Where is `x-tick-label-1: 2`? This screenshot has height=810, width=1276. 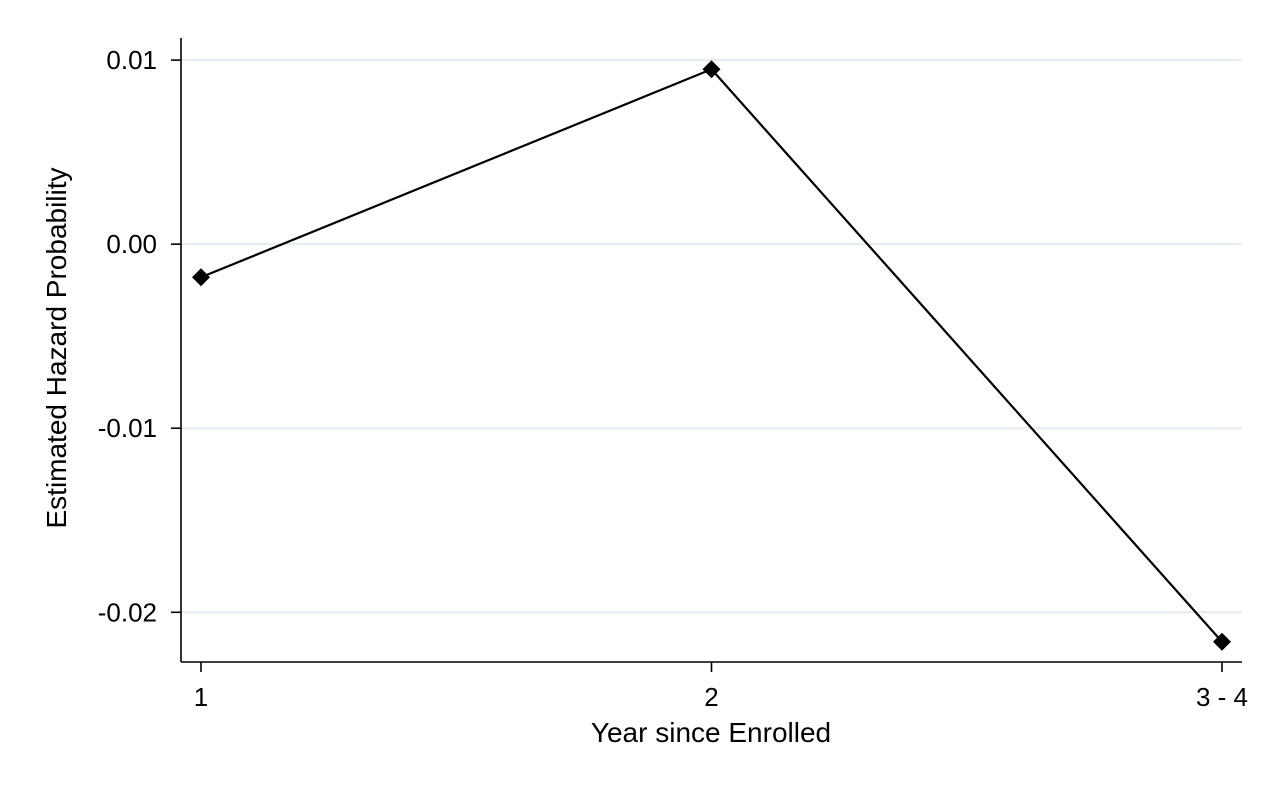 x-tick-label-1: 2 is located at coordinates (711, 697).